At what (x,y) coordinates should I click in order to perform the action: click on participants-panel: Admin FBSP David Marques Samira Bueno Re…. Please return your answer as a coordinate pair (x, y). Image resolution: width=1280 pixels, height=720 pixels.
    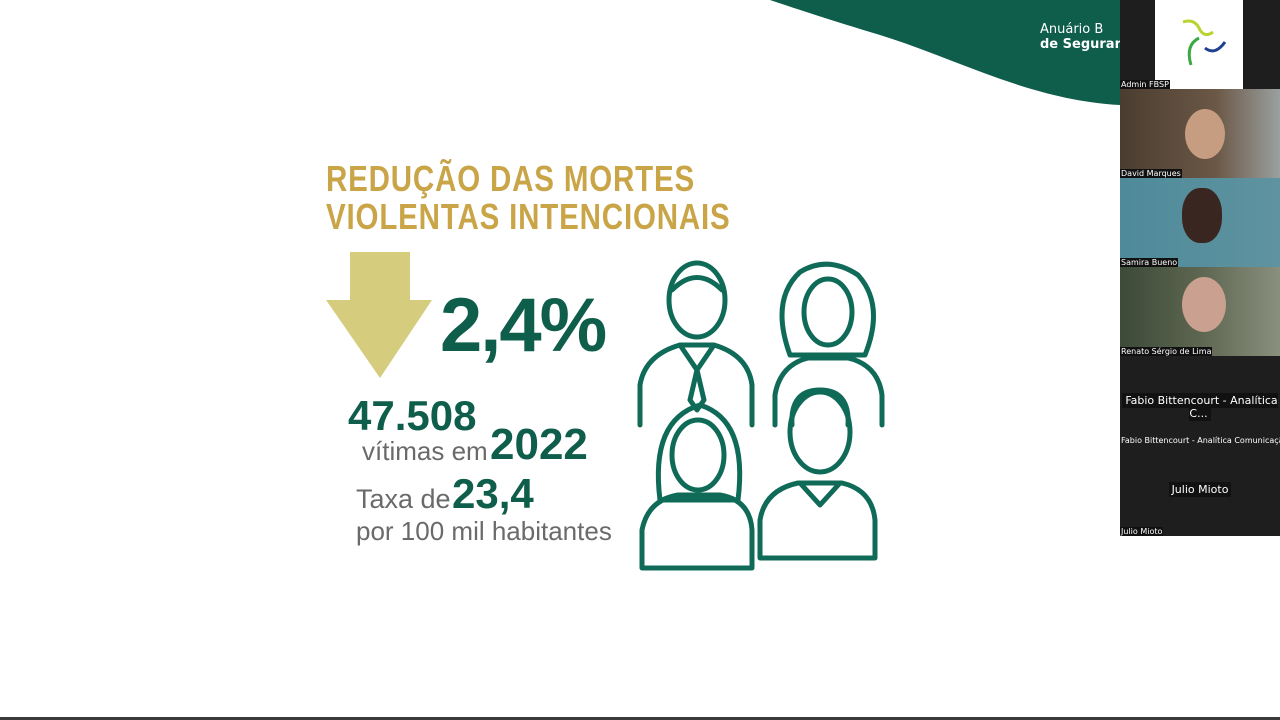
    Looking at the image, I should click on (1200, 268).